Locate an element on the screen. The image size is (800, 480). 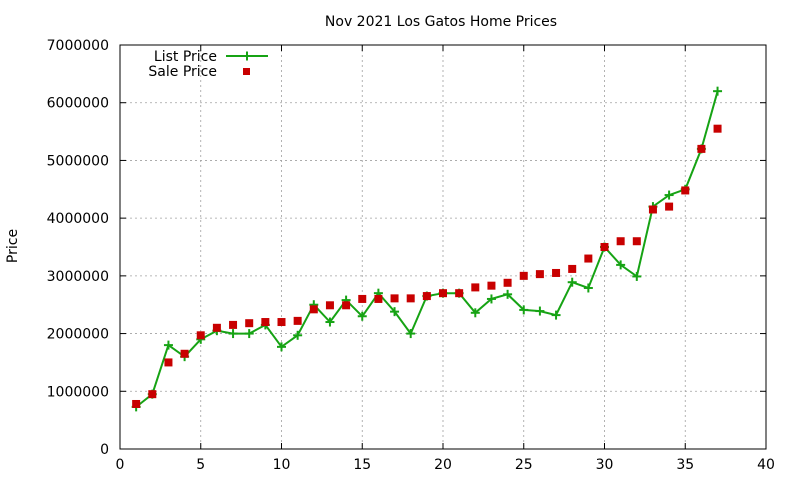
x-tick-label: 10 is located at coordinates (282, 465).